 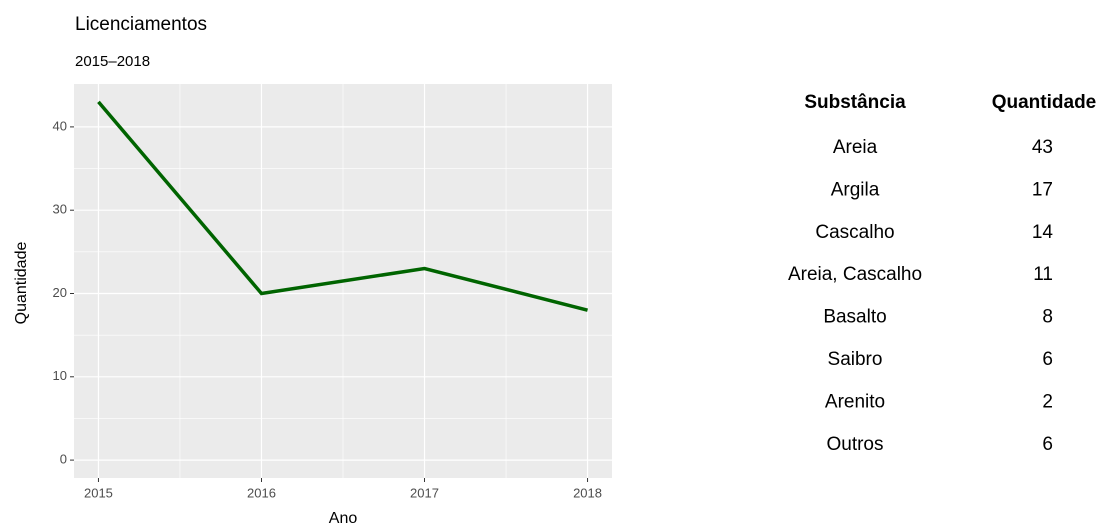 I want to click on y-tick-label: 0, so click(x=63, y=459).